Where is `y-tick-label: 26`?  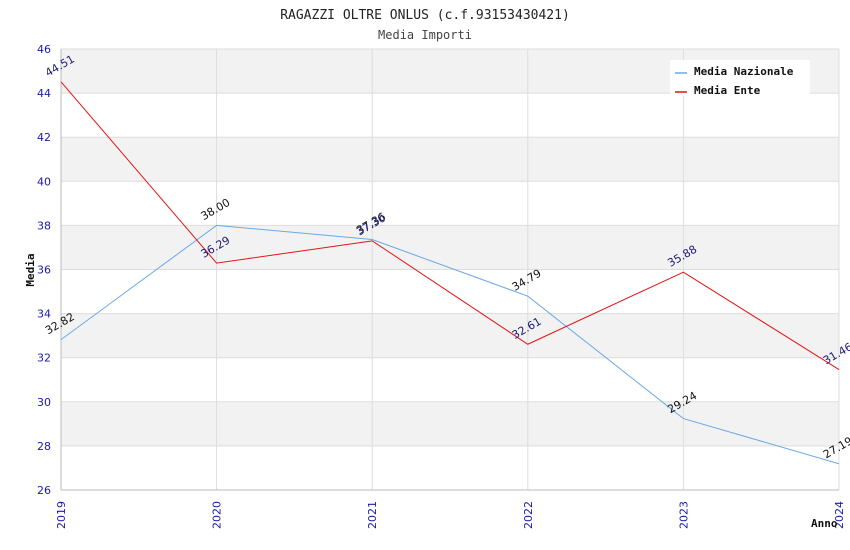 y-tick-label: 26 is located at coordinates (44, 490).